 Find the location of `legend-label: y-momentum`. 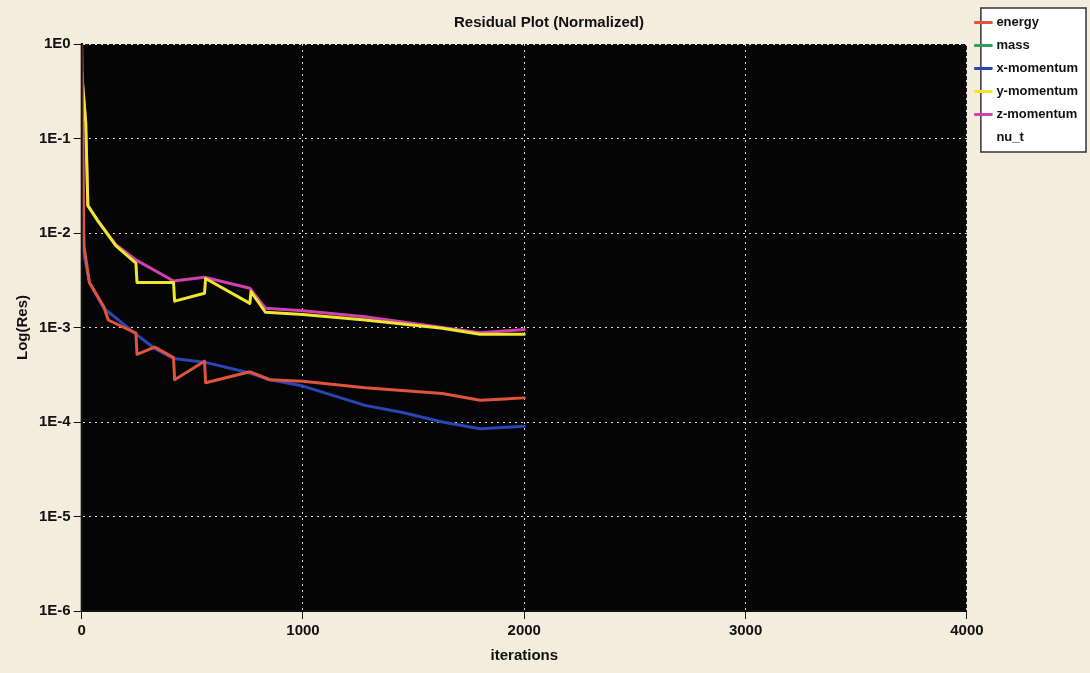

legend-label: y-momentum is located at coordinates (1037, 91).